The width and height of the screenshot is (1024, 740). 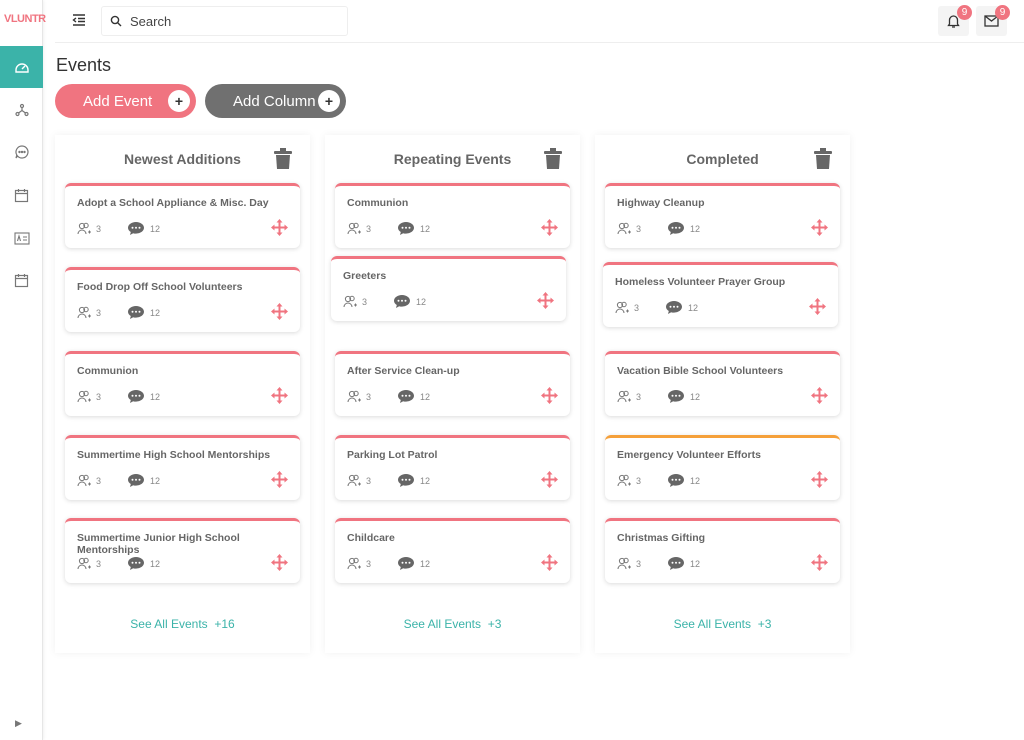 What do you see at coordinates (182, 467) in the screenshot?
I see `event-card: Summertime High School Mentorships 3 12` at bounding box center [182, 467].